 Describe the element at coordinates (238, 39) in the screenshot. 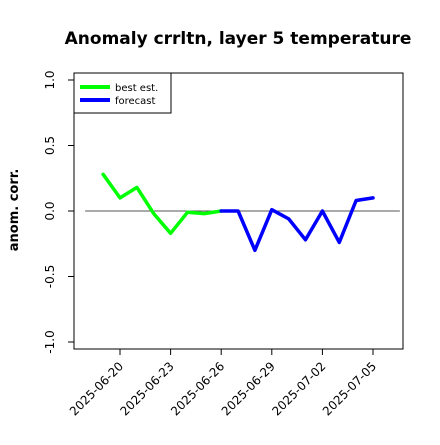

I see `chart-title: Anomaly crrltn, layer 5 temperature` at that location.